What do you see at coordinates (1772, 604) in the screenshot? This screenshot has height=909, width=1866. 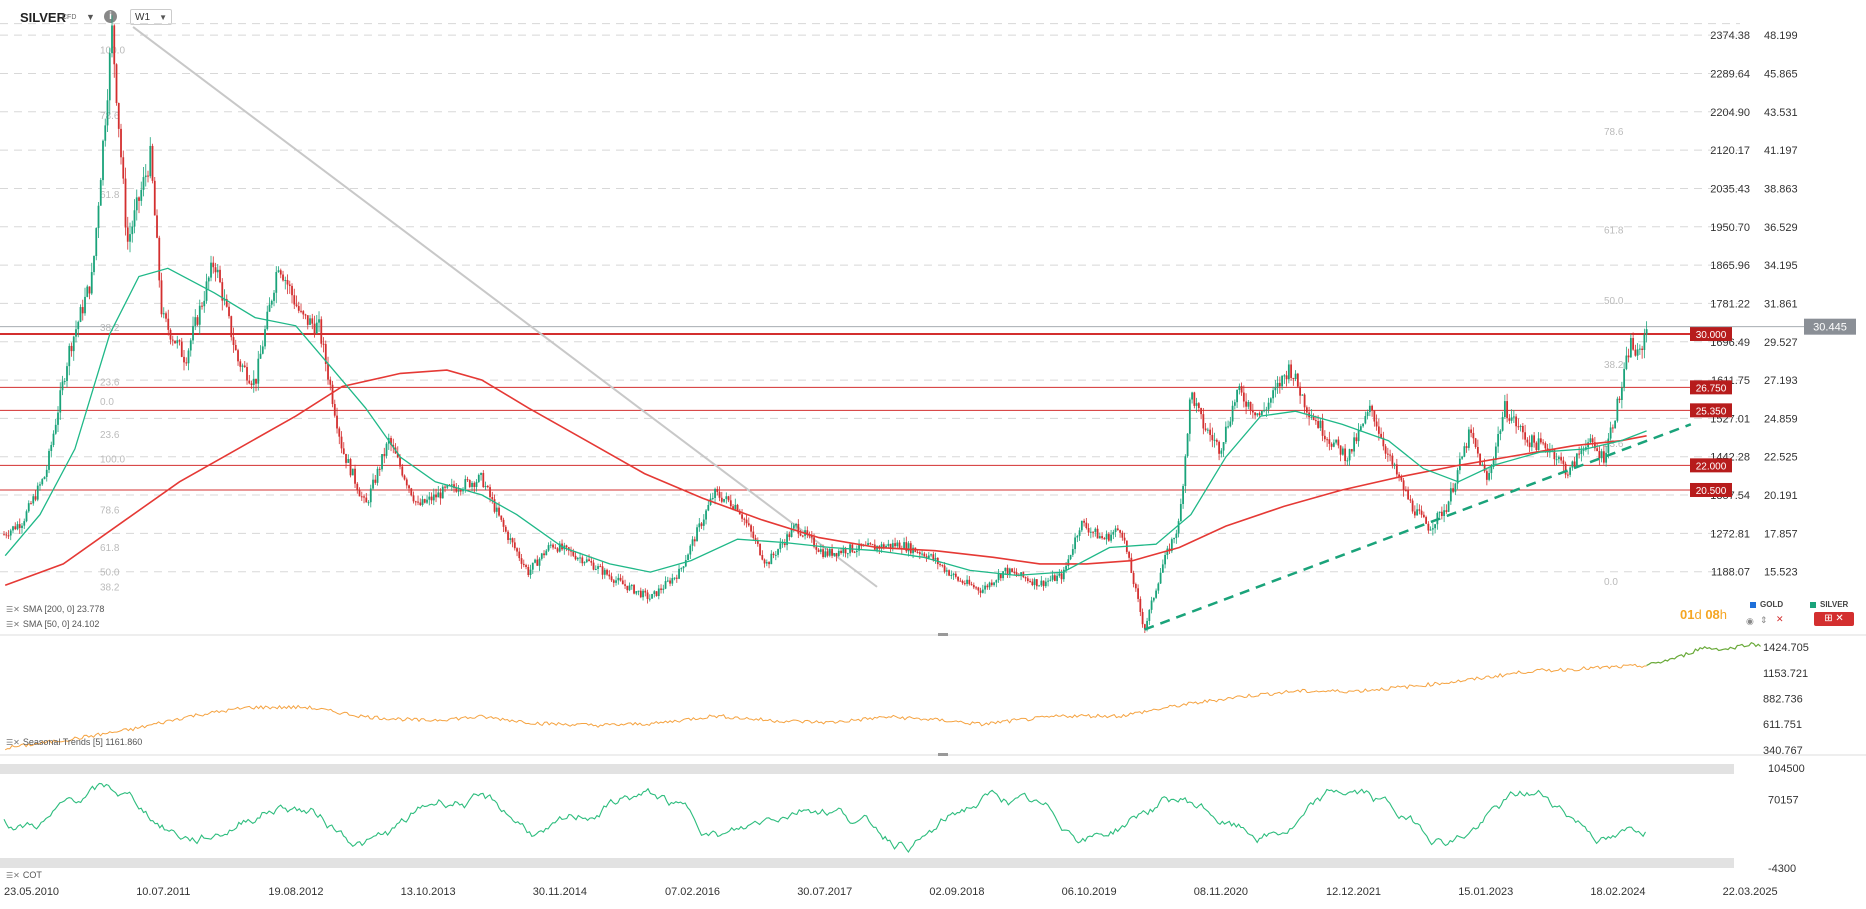 I see `legend-gold-label: GOLD` at bounding box center [1772, 604].